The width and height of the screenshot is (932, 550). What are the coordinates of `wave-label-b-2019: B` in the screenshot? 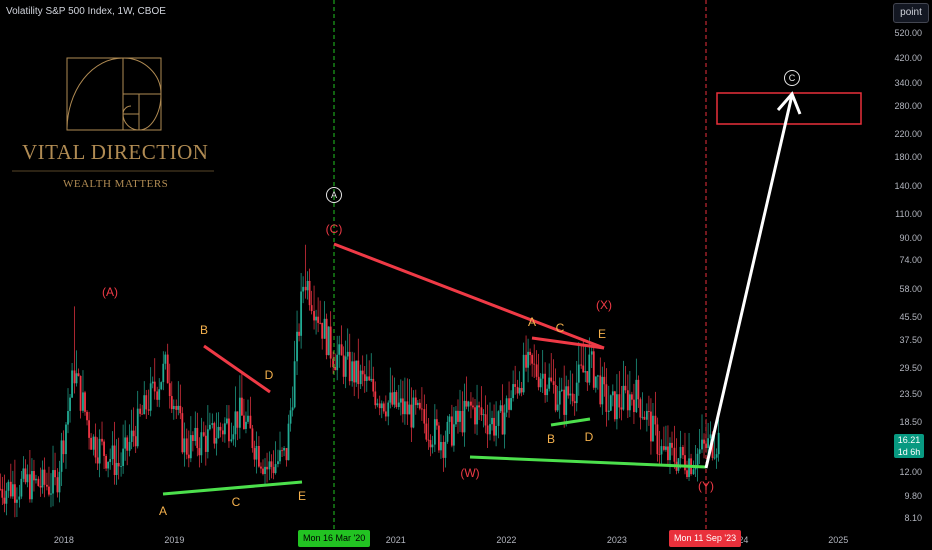 It's located at (204, 330).